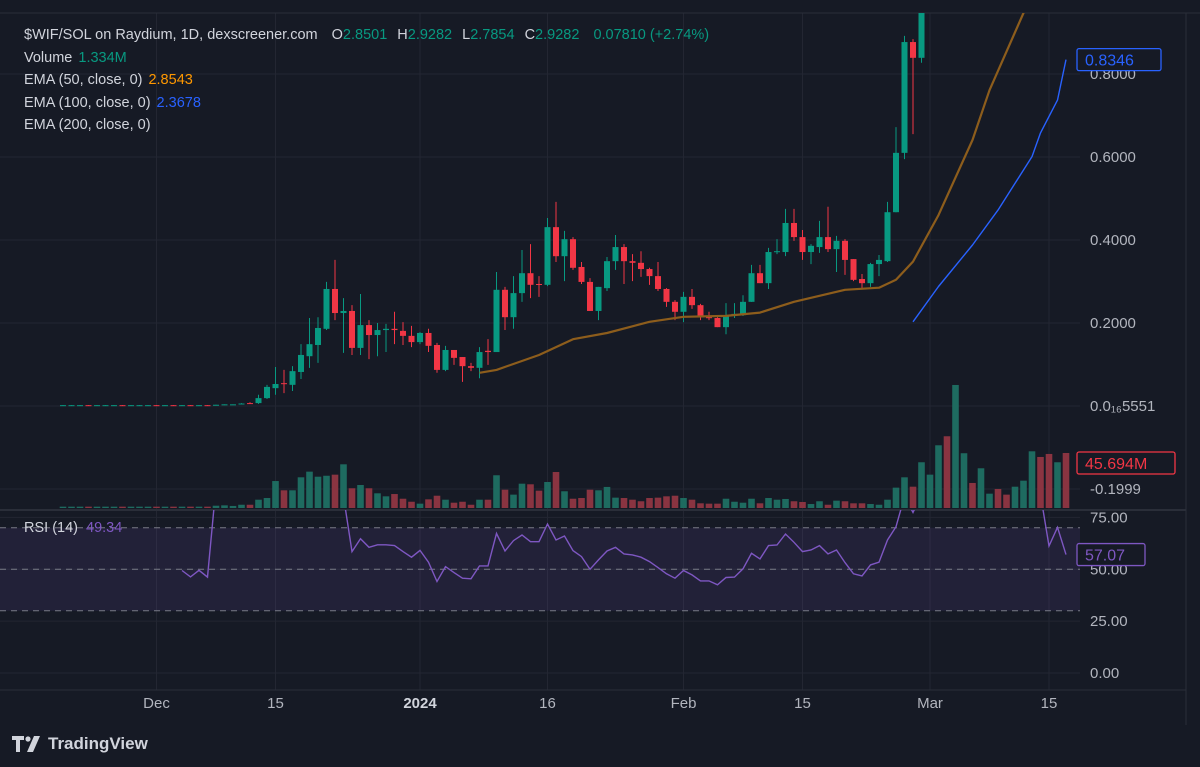 The image size is (1200, 767). I want to click on volume-last-value-badge: 45.694M, so click(1126, 463).